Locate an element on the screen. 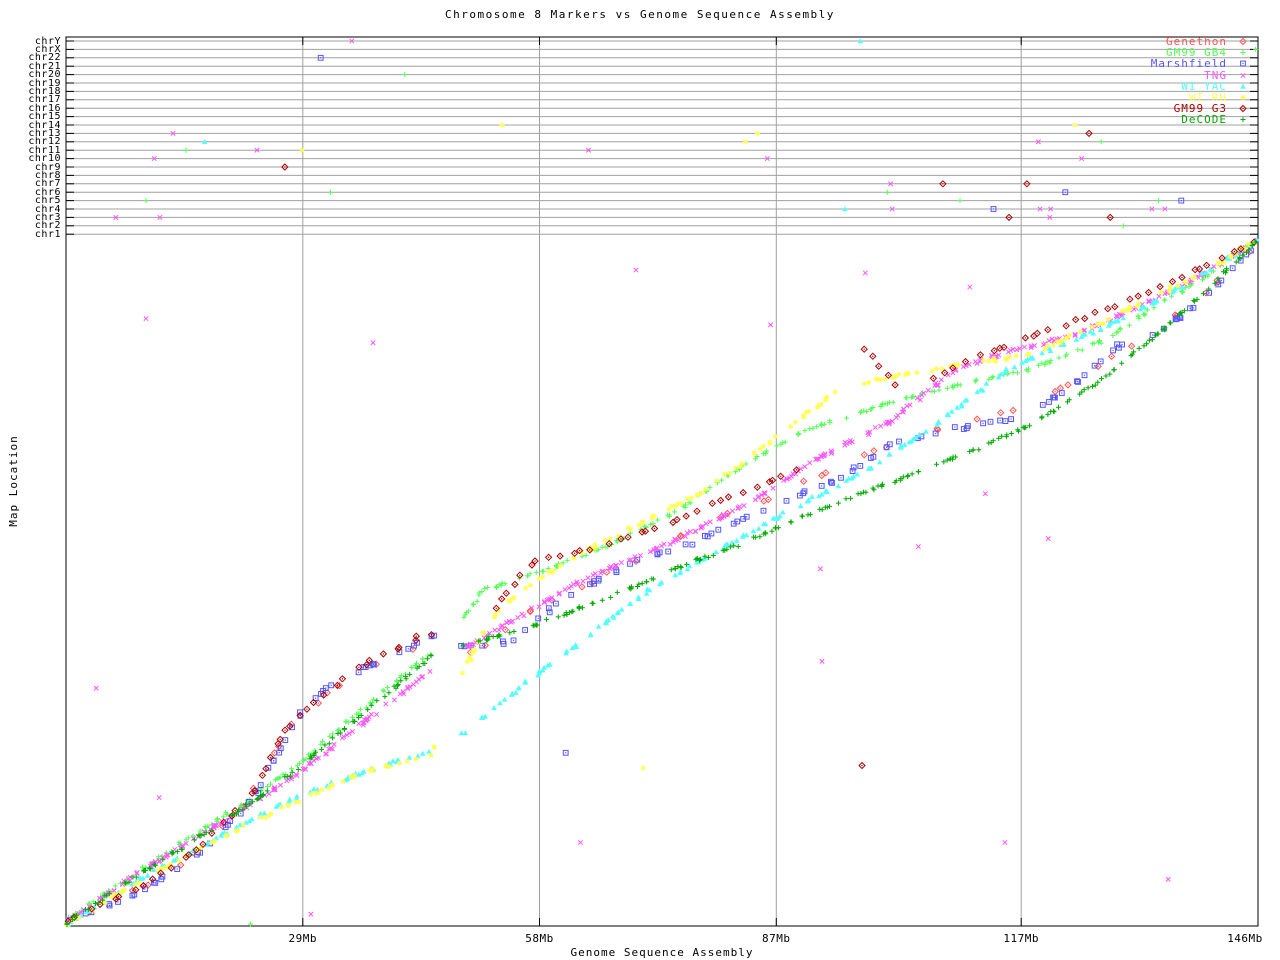 This screenshot has height=960, width=1280. x-axis-tick-label: 29Mb is located at coordinates (303, 938).